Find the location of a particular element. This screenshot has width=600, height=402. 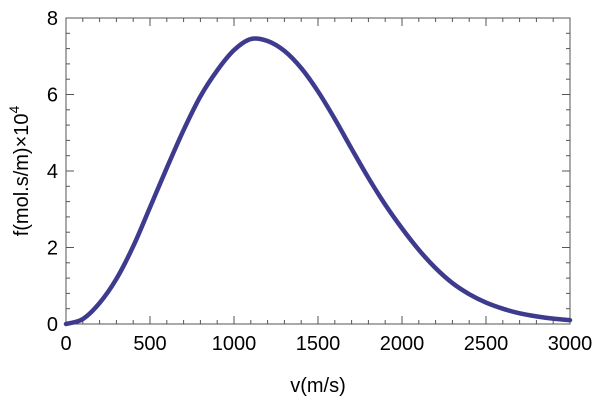

x-axis-label: v(m/s) is located at coordinates (318, 386).